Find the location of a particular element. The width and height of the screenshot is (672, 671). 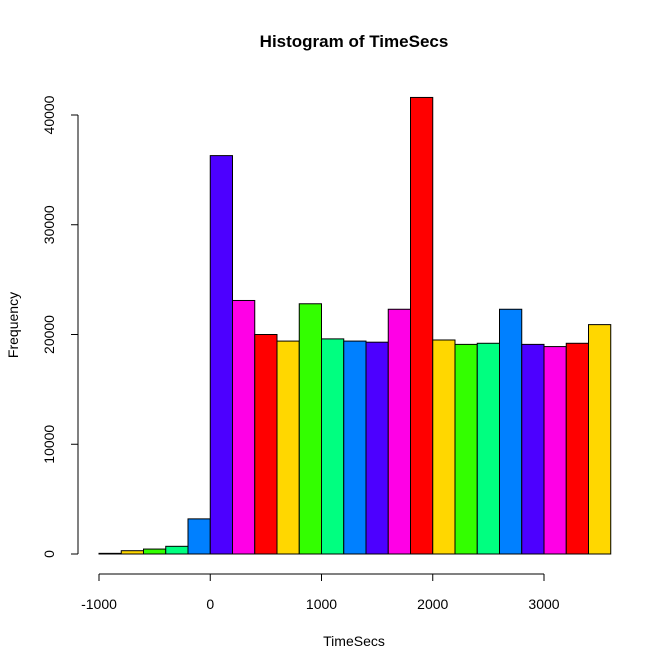

x-tick-label: 3000 is located at coordinates (543, 604).